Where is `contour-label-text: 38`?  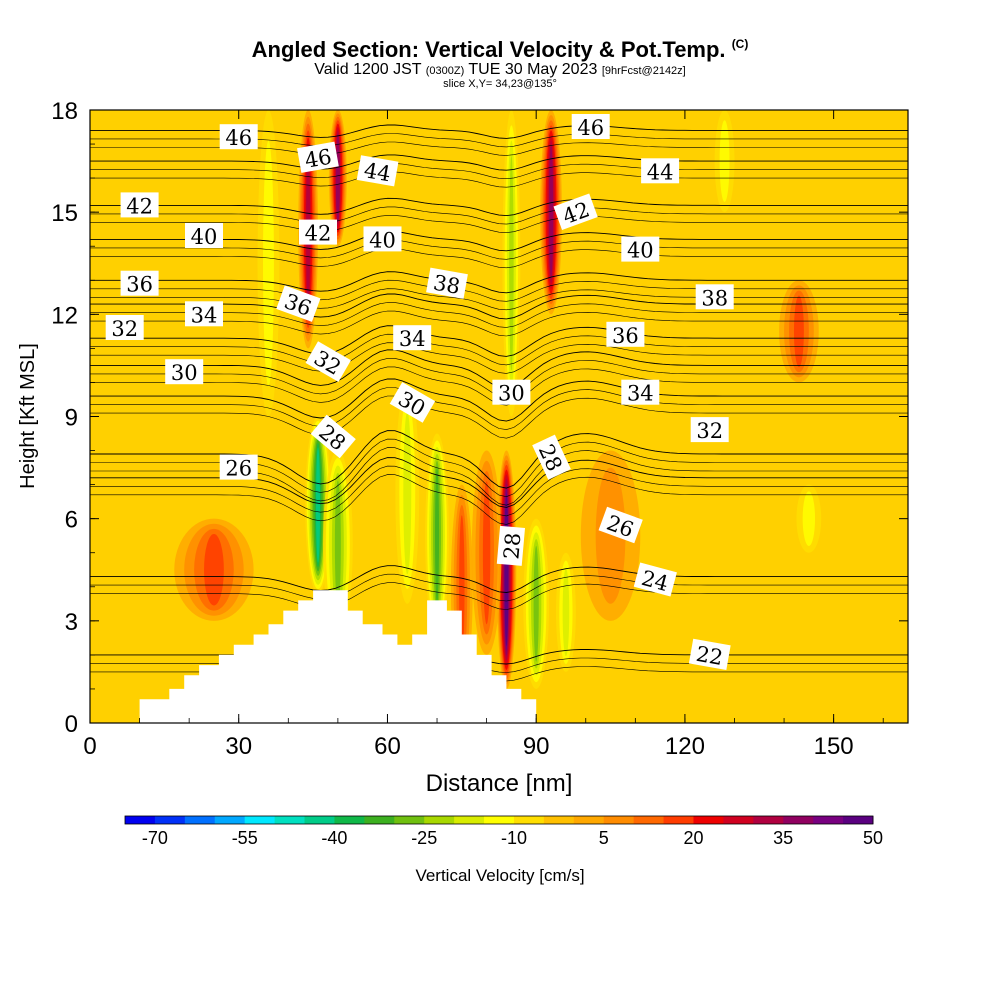
contour-label-text: 38 is located at coordinates (446, 285).